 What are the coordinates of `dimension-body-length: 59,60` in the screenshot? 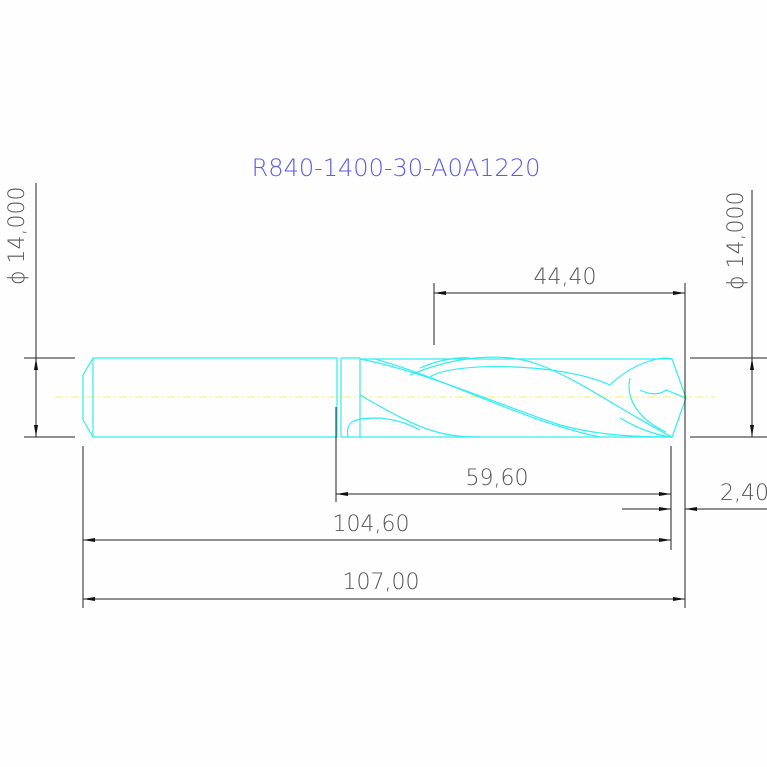 It's located at (503, 481).